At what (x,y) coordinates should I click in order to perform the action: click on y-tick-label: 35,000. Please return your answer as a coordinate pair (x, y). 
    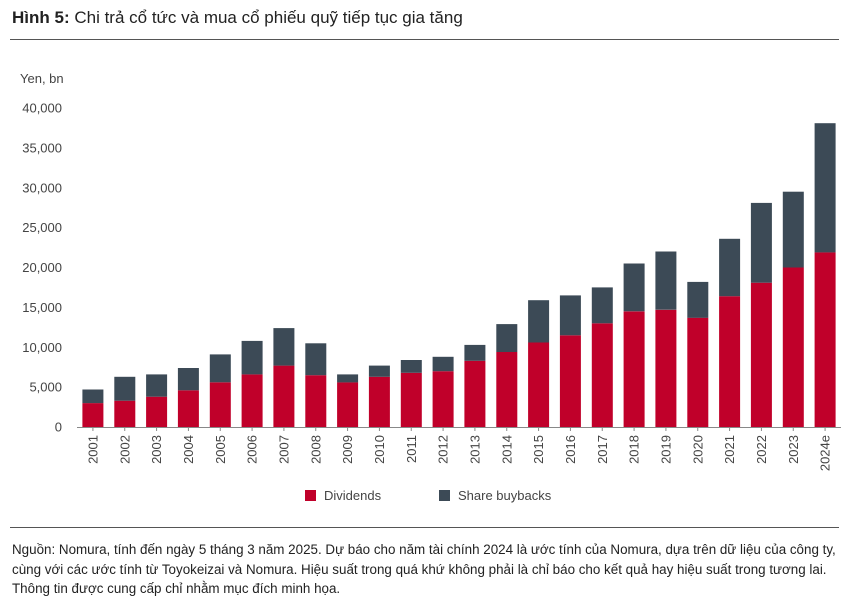
    Looking at the image, I should click on (42, 147).